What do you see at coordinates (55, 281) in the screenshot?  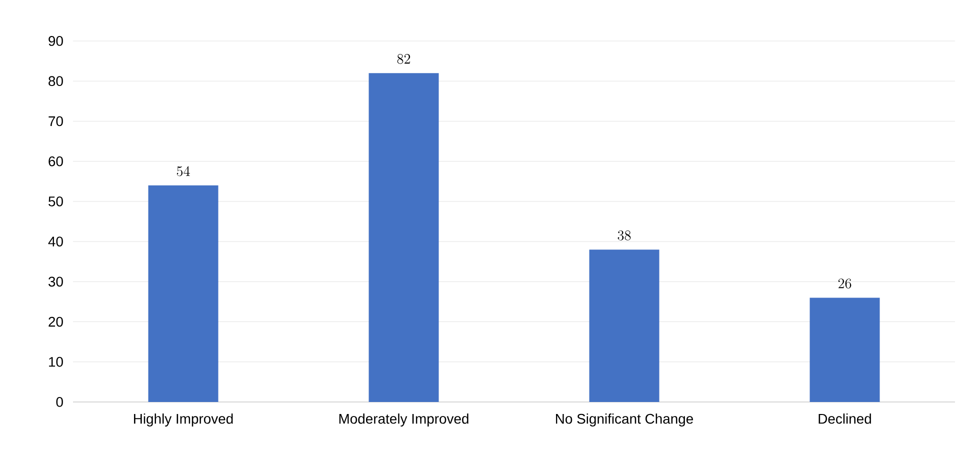 I see `y-tick-label: 30` at bounding box center [55, 281].